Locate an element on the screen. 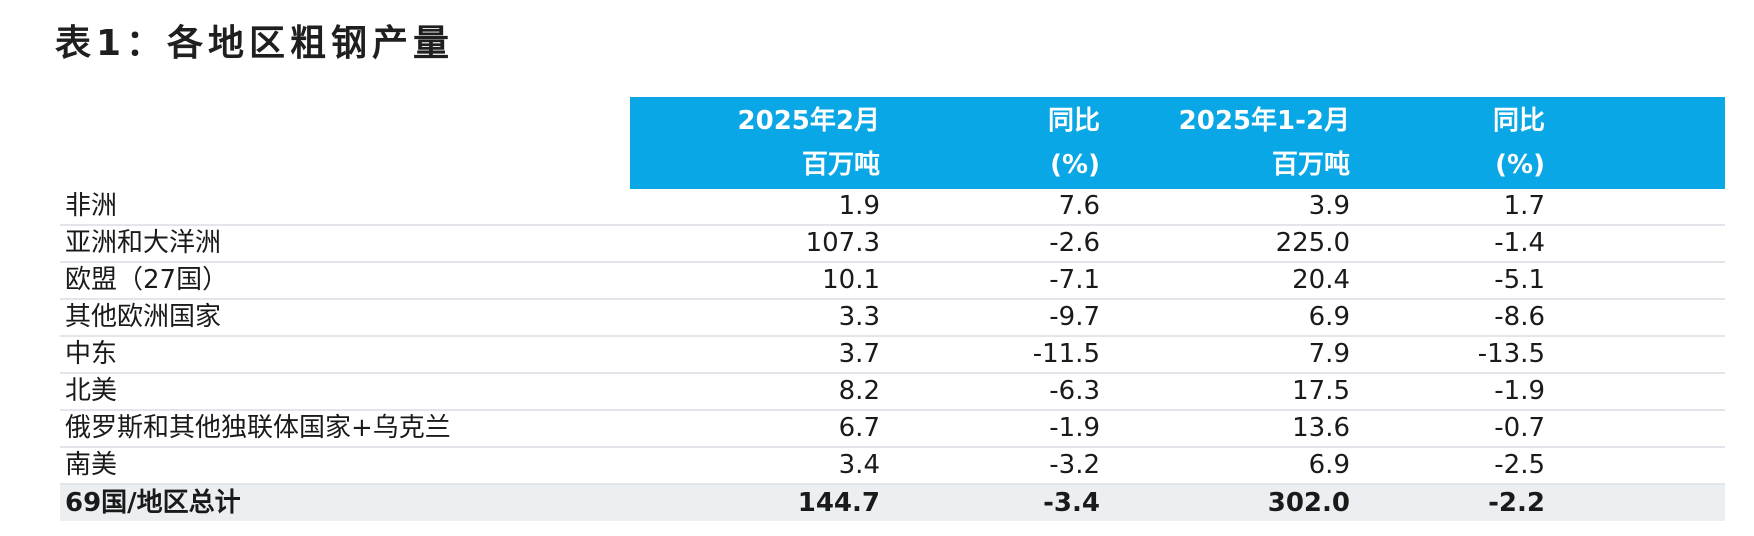 The height and width of the screenshot is (536, 1754). cell-feb-yoy: 7.6 is located at coordinates (1079, 206).